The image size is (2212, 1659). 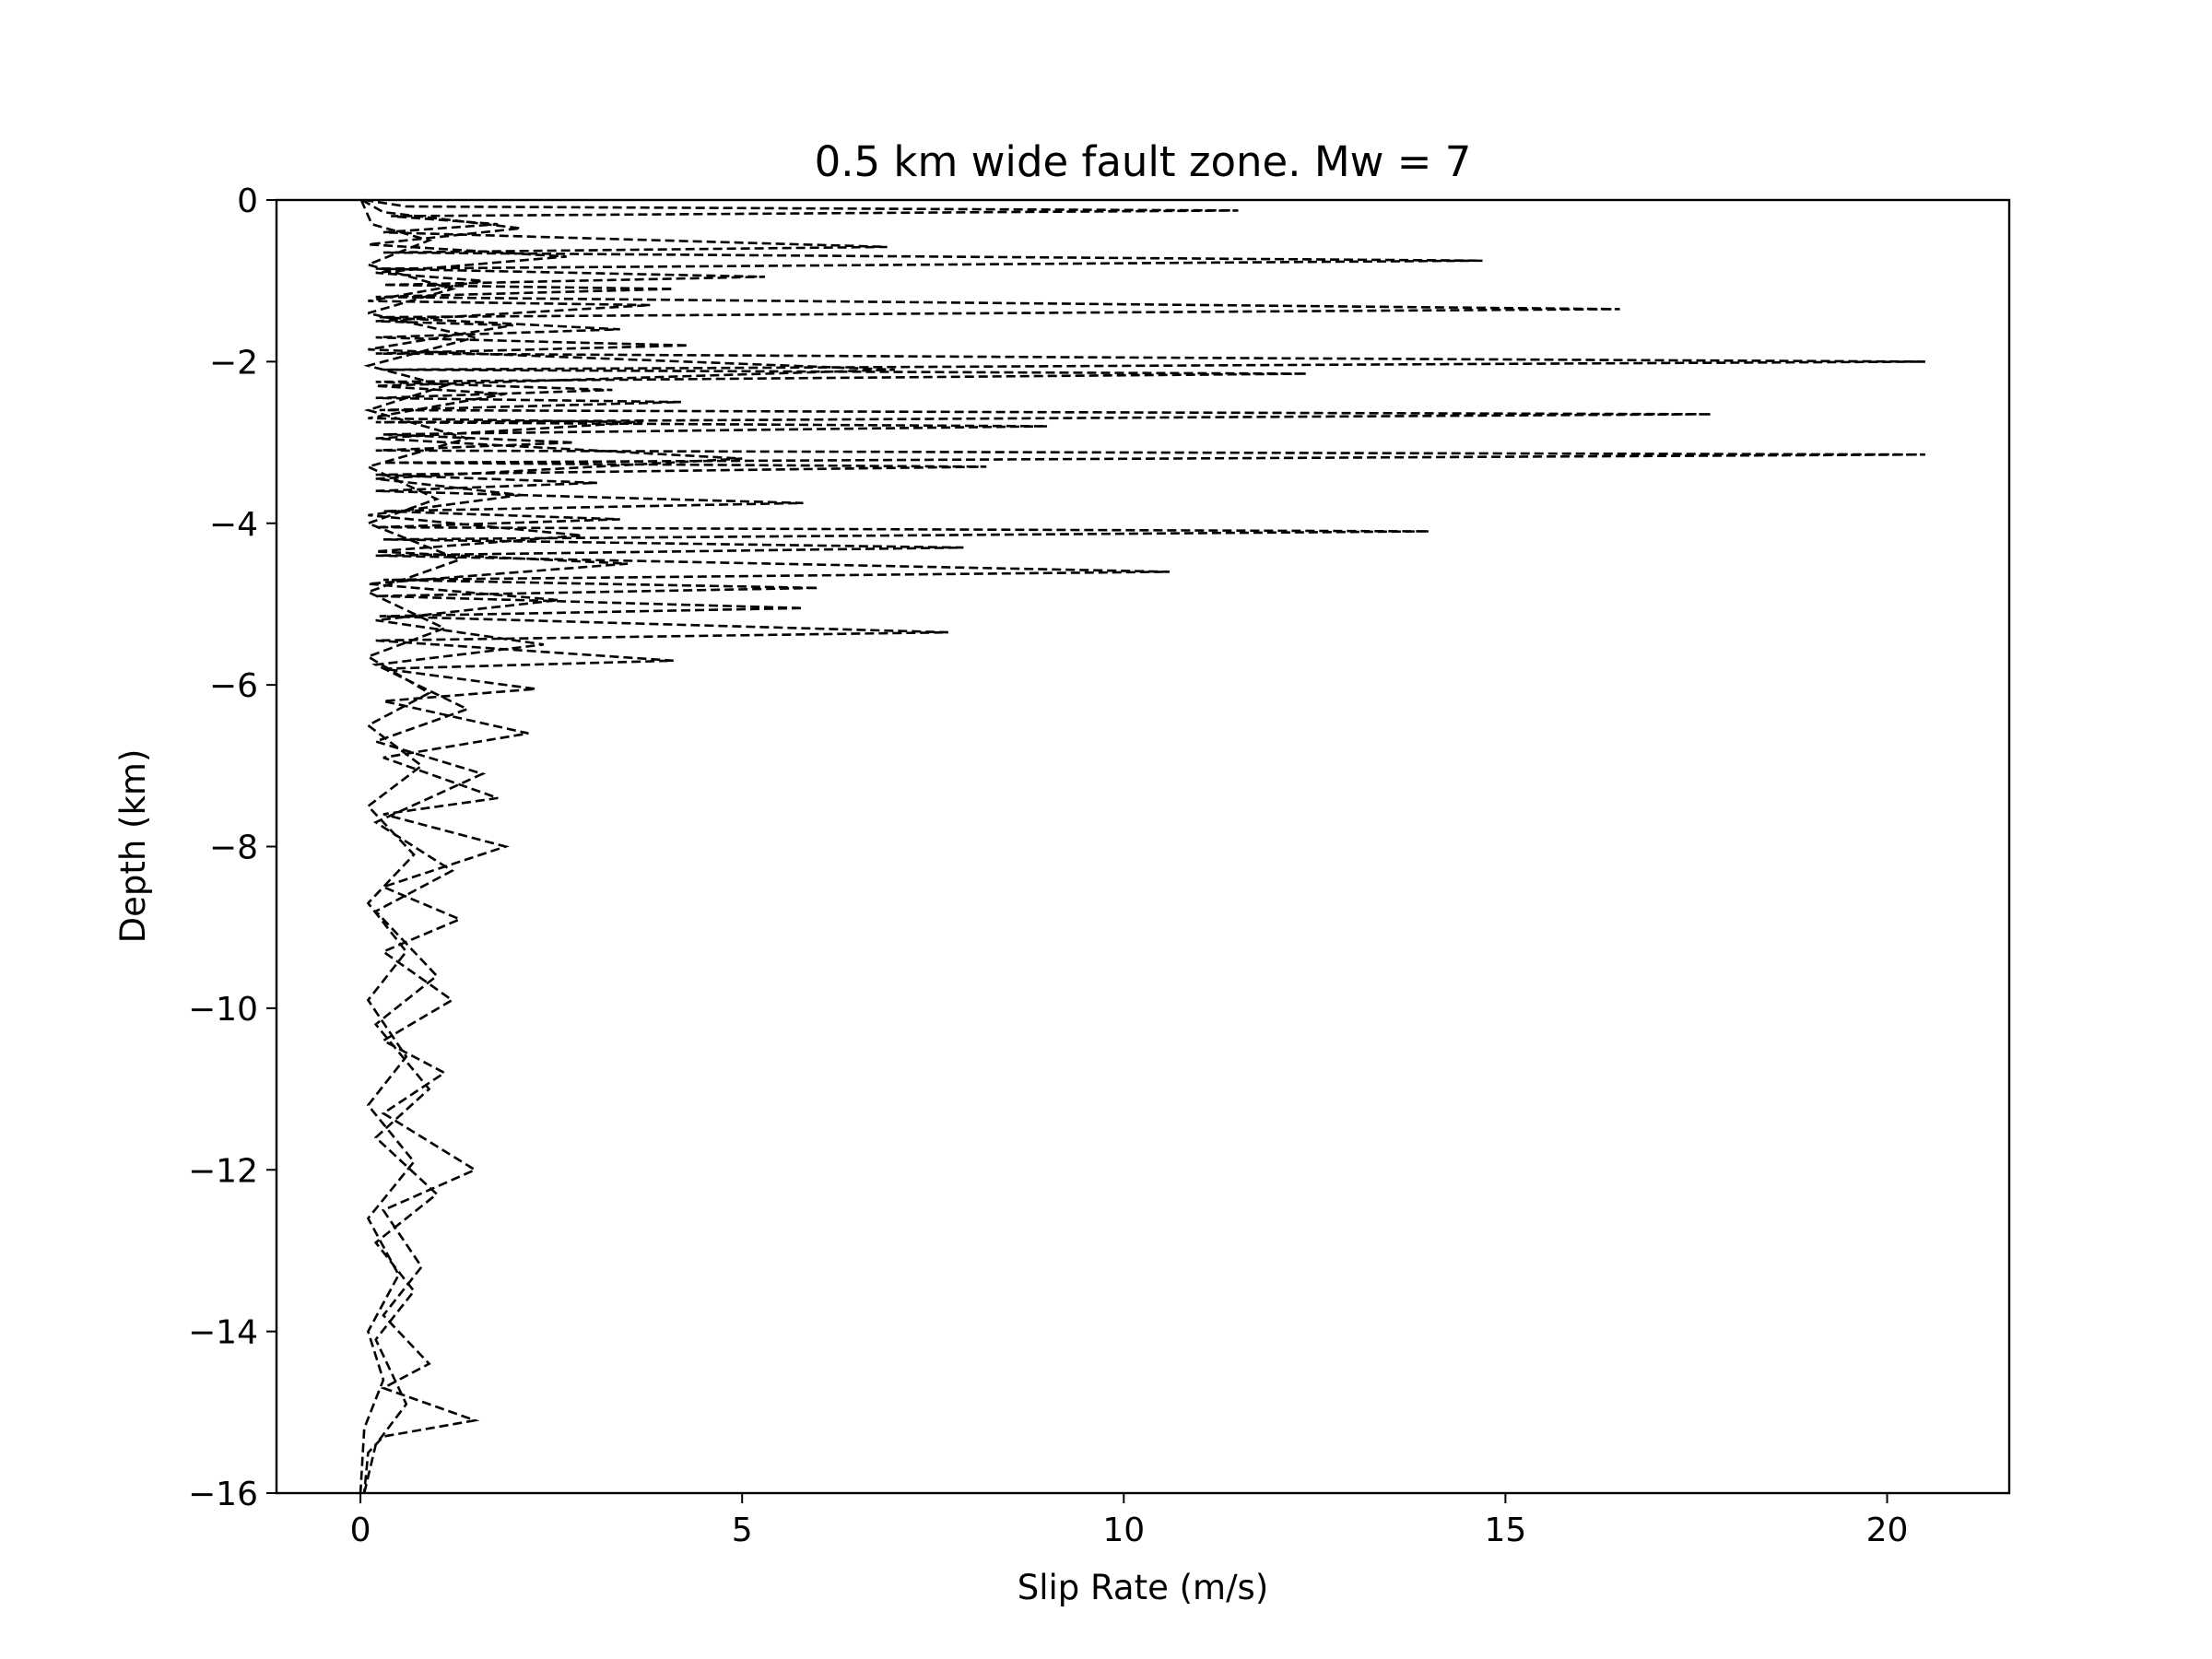 I want to click on y-tick-label: −2, so click(x=233, y=363).